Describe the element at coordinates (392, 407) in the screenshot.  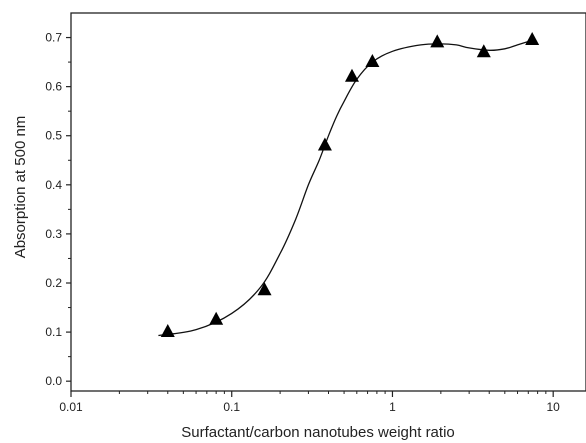
I see `x-tick-label: 1` at that location.